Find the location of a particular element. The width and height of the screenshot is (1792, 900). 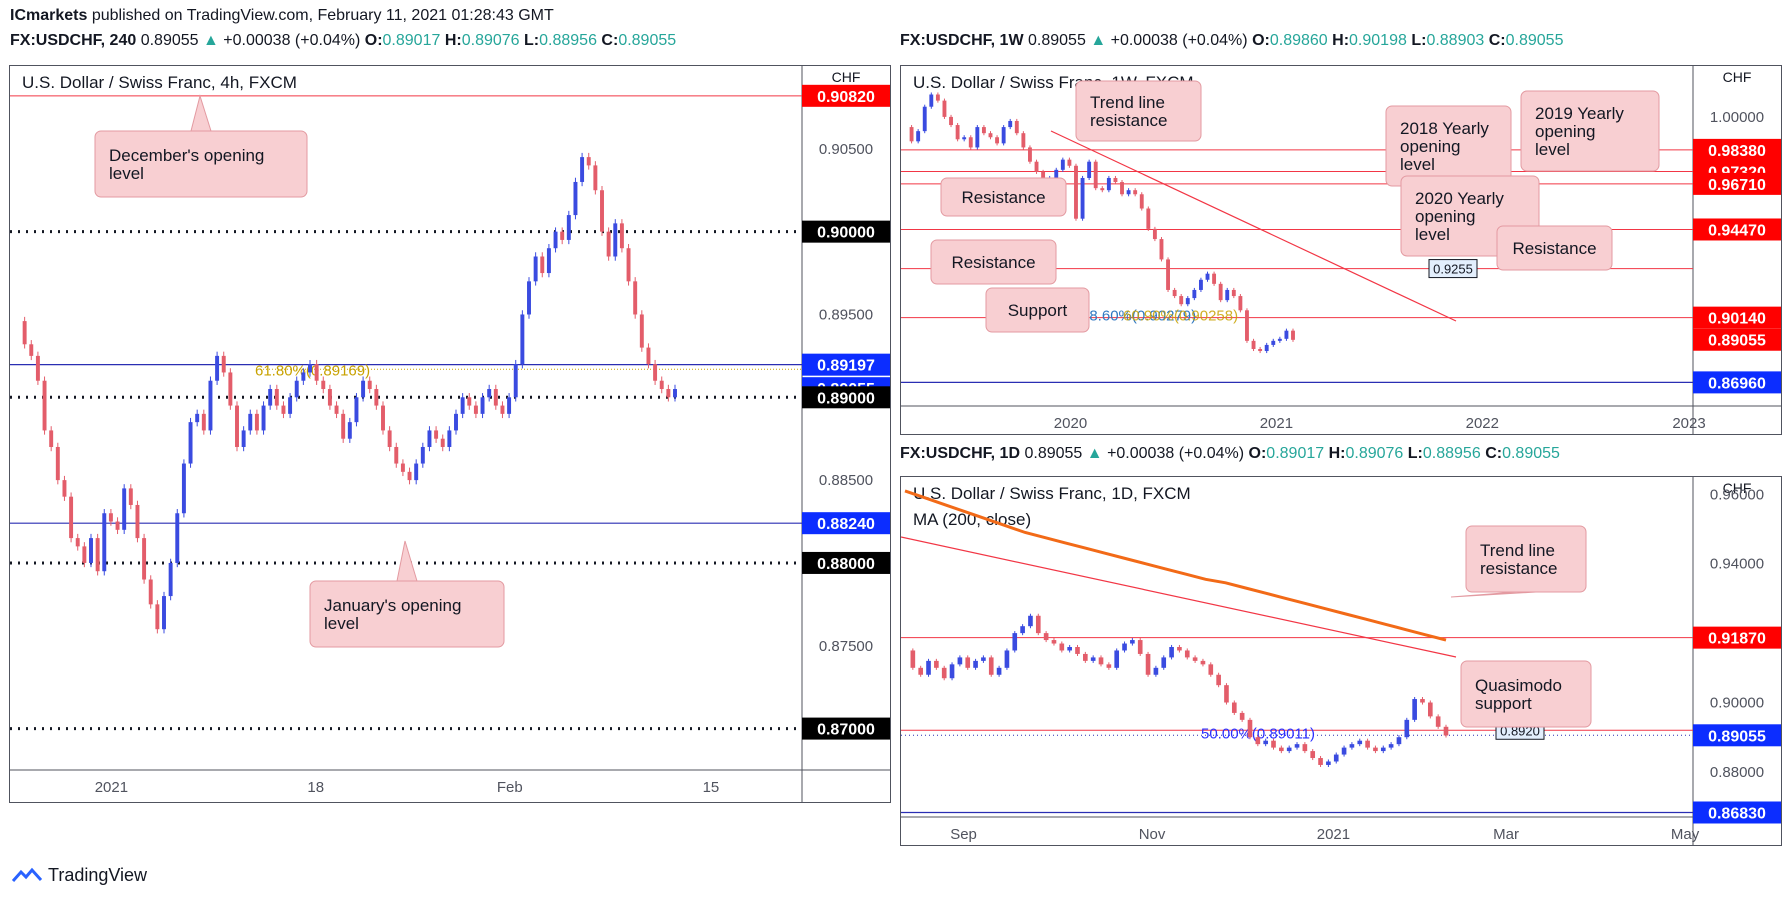

symbol-label: FX:USDCHF, 1D is located at coordinates (960, 453).